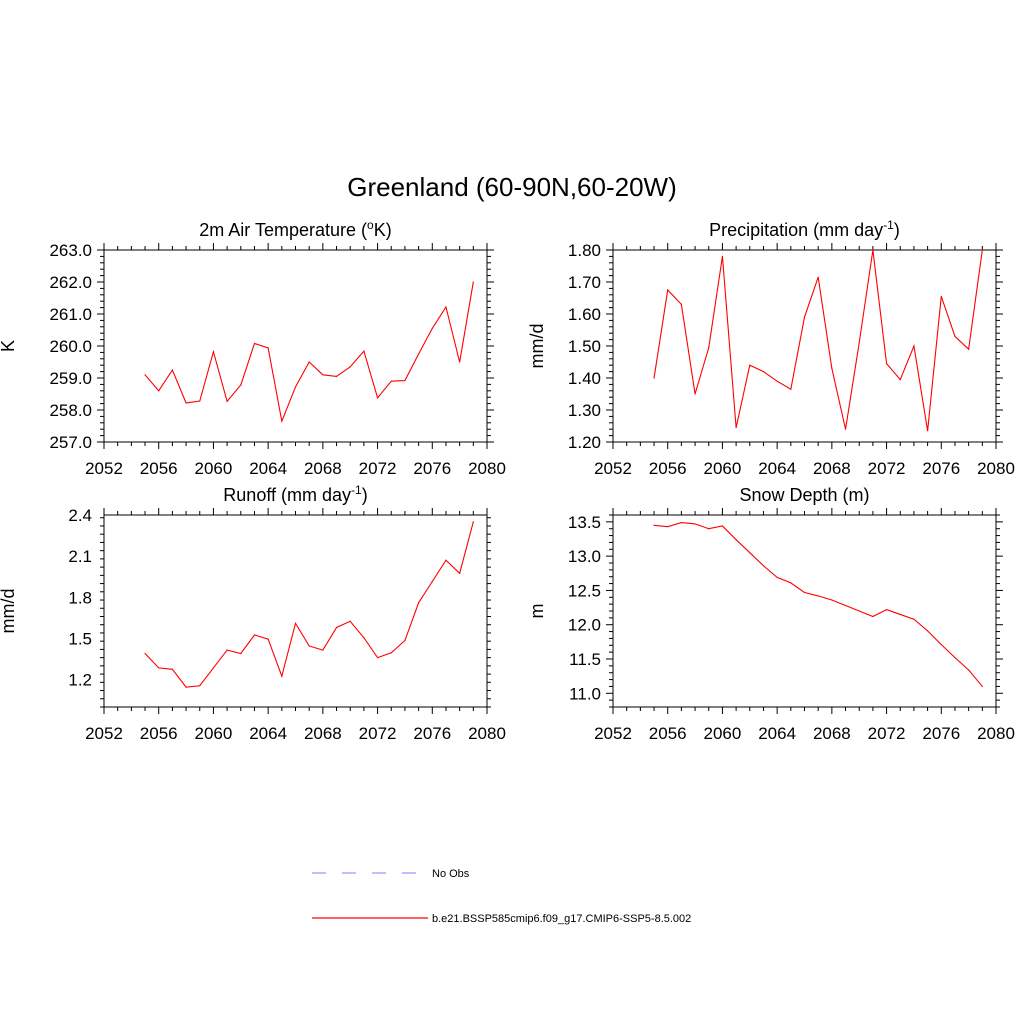 The image size is (1024, 1024). I want to click on runoff-x-tick-label: 2060, so click(214, 733).